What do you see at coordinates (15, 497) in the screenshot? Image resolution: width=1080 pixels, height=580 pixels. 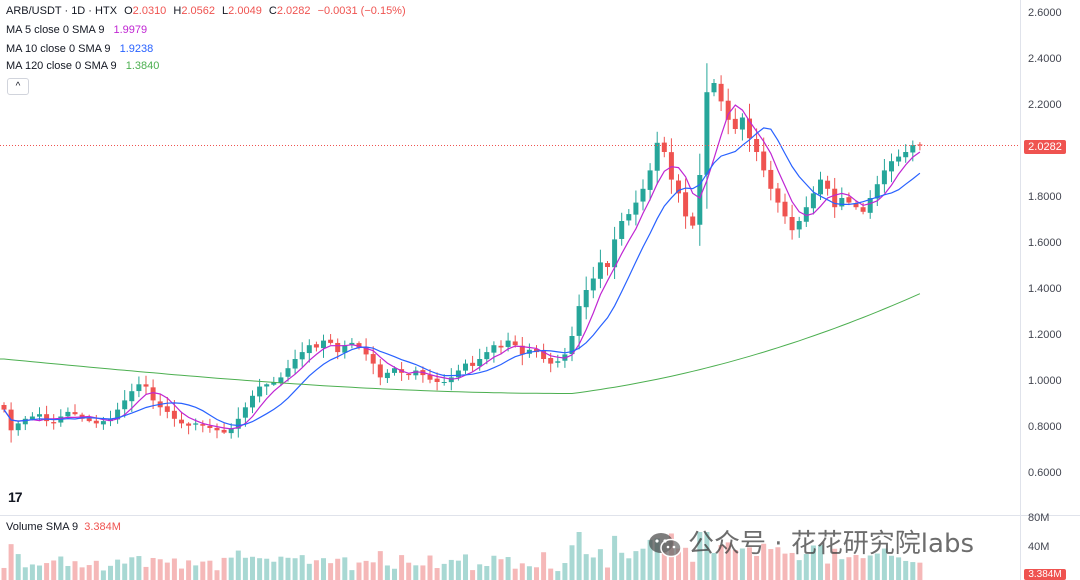 I see `tradingview-logo-icon: 17` at bounding box center [15, 497].